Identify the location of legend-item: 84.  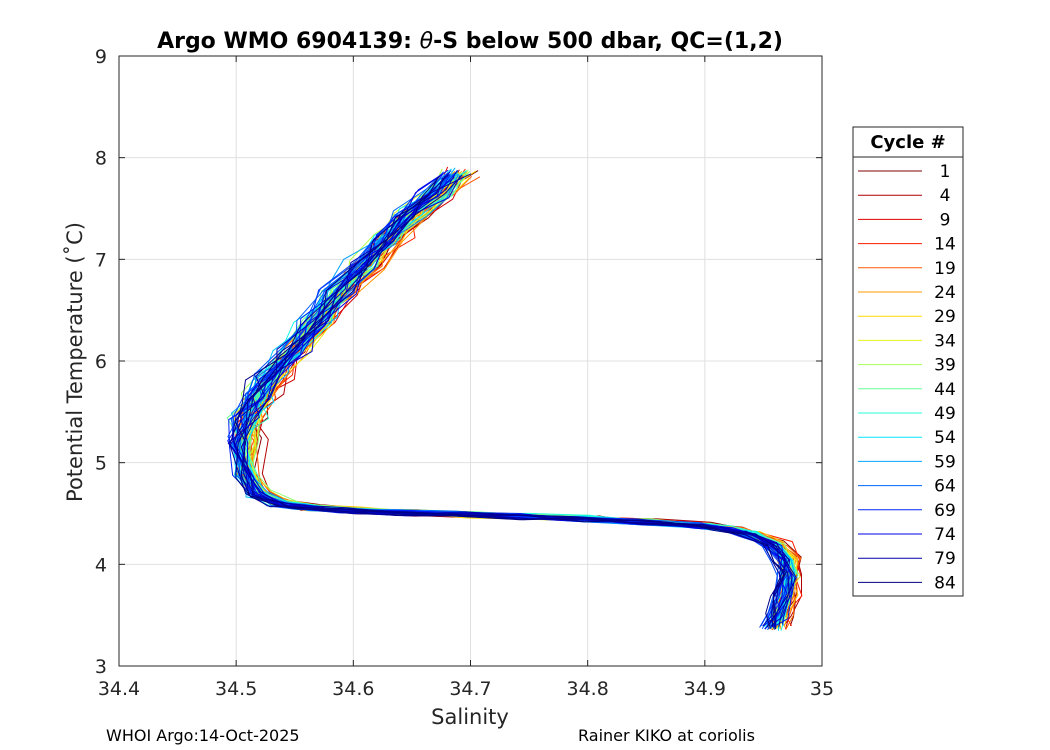
(907, 583).